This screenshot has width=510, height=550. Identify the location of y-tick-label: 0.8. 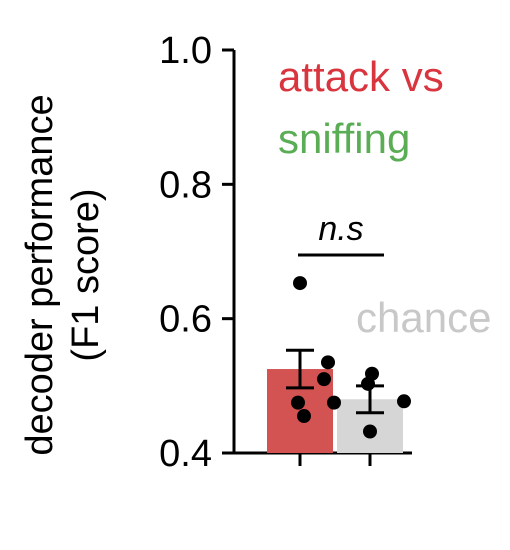
(185, 185).